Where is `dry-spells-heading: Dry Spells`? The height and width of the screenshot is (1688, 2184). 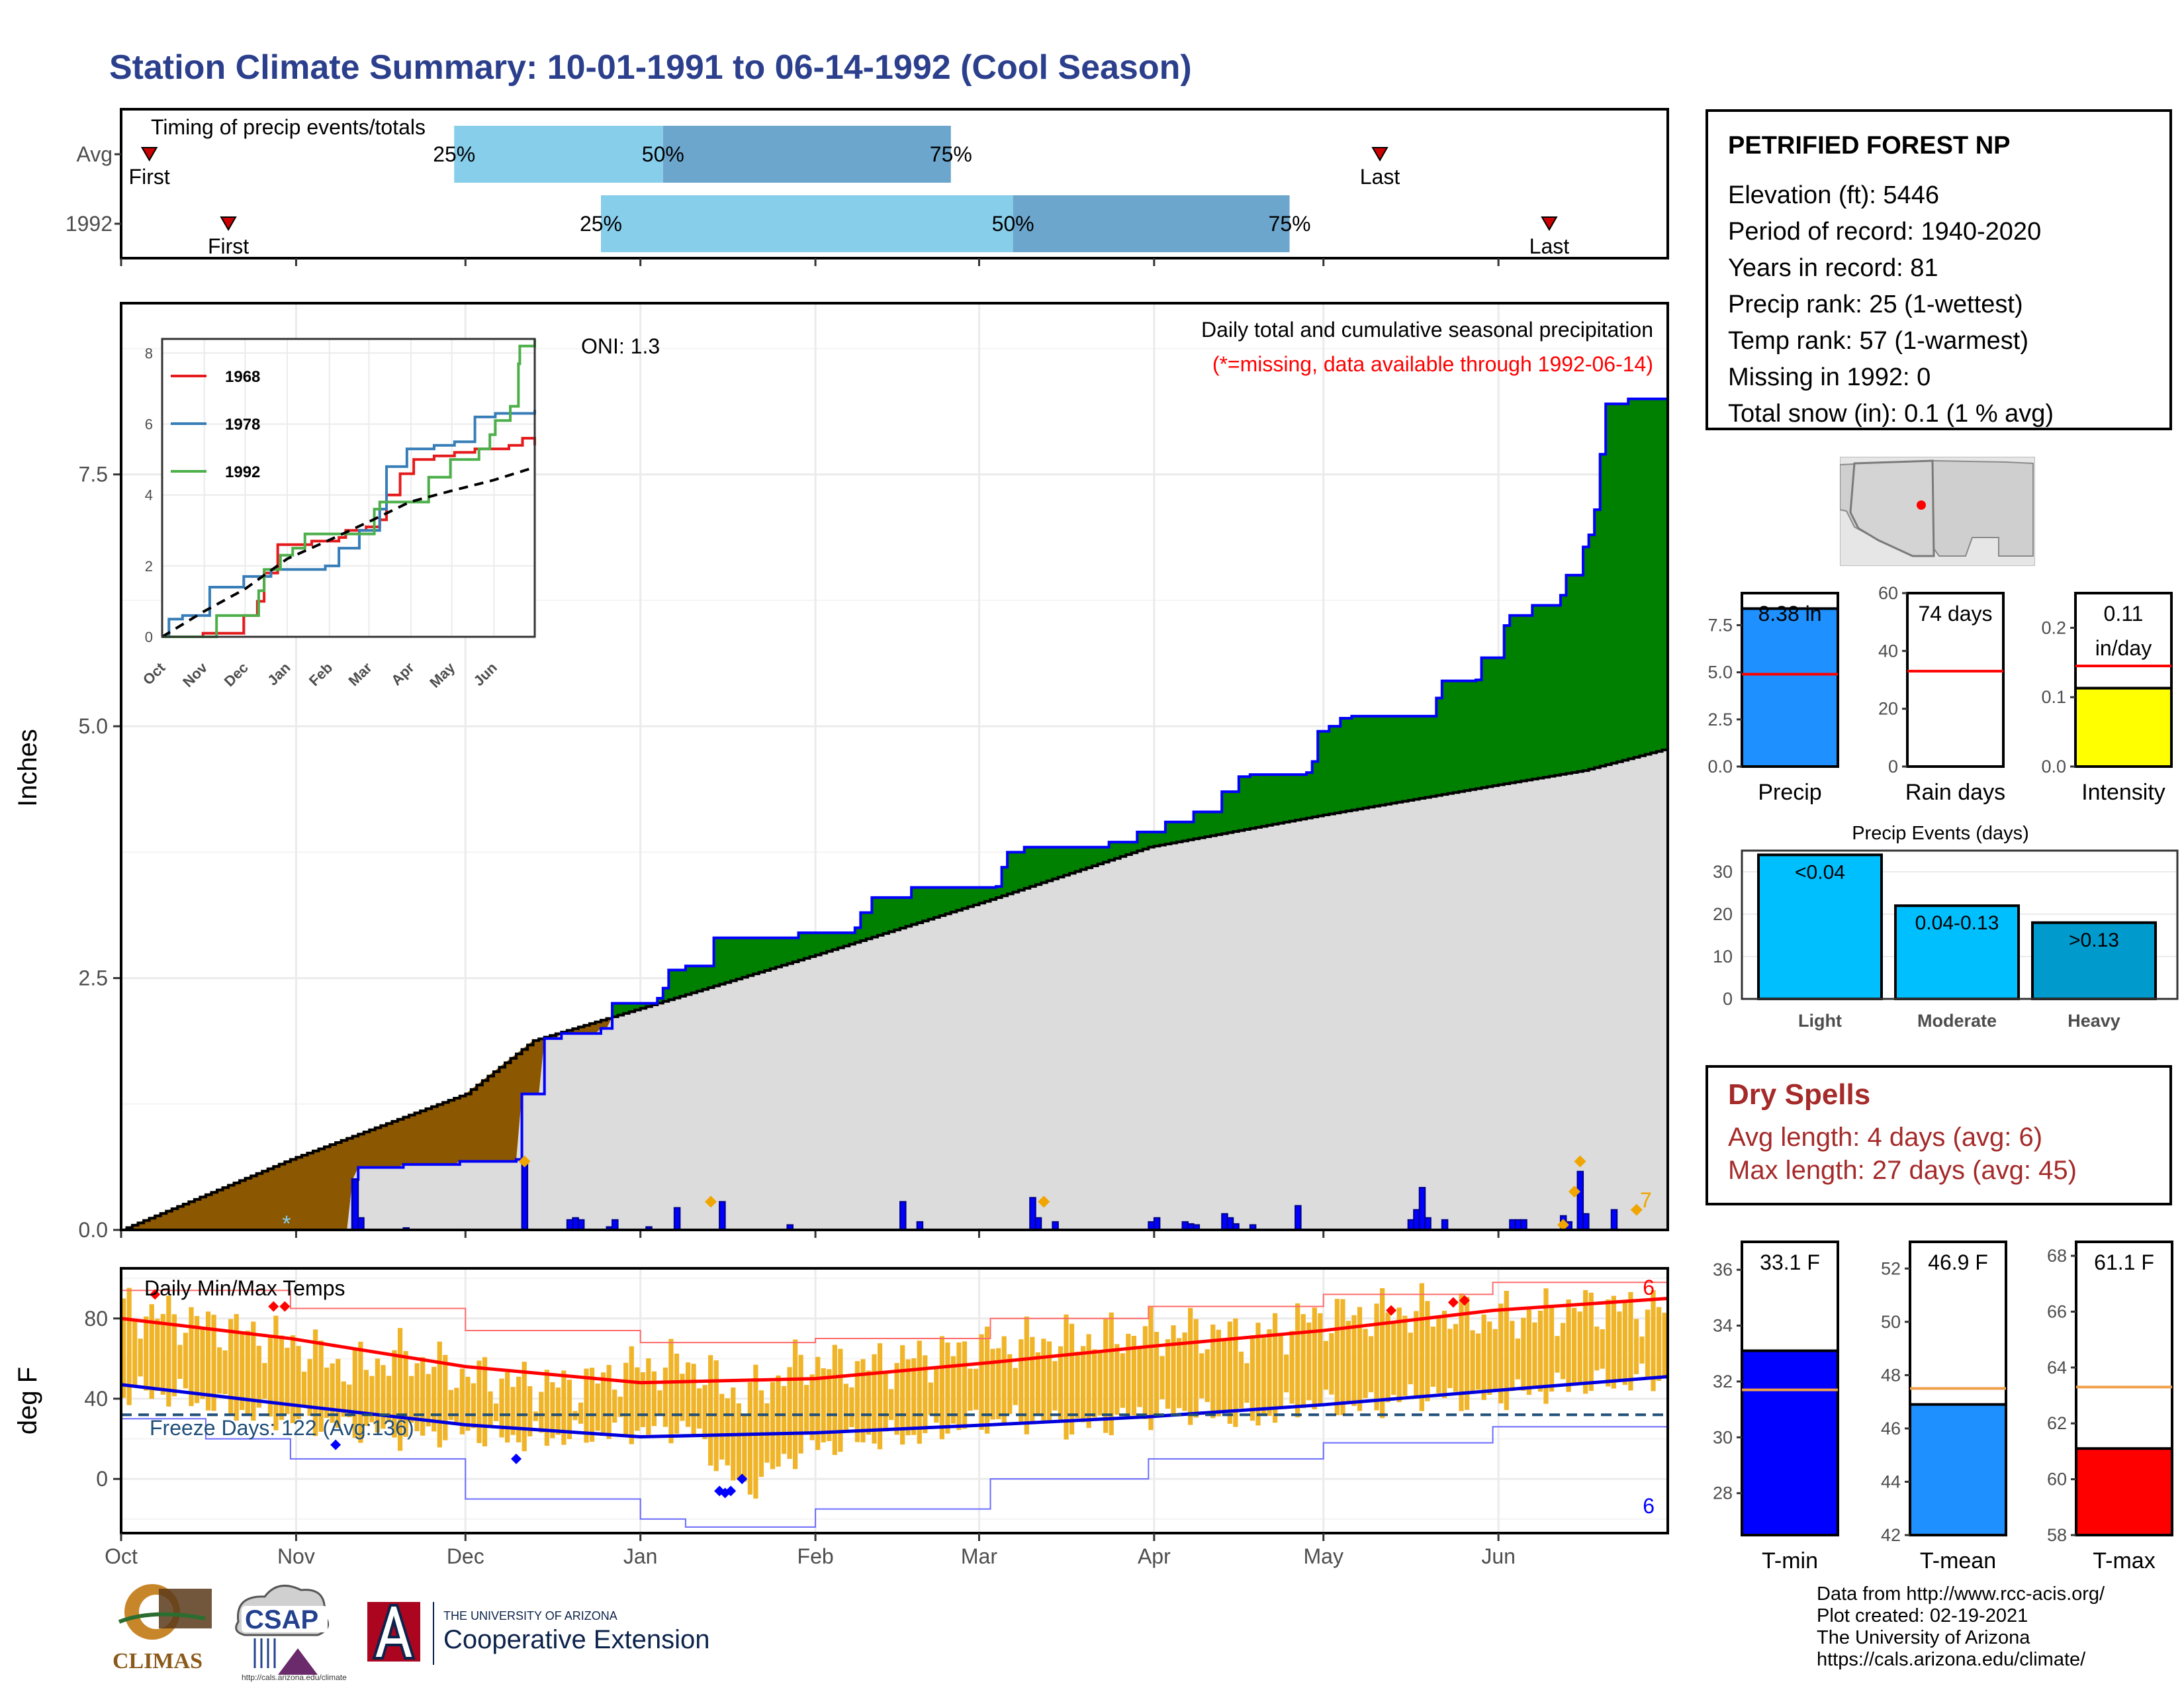 dry-spells-heading: Dry Spells is located at coordinates (1800, 1094).